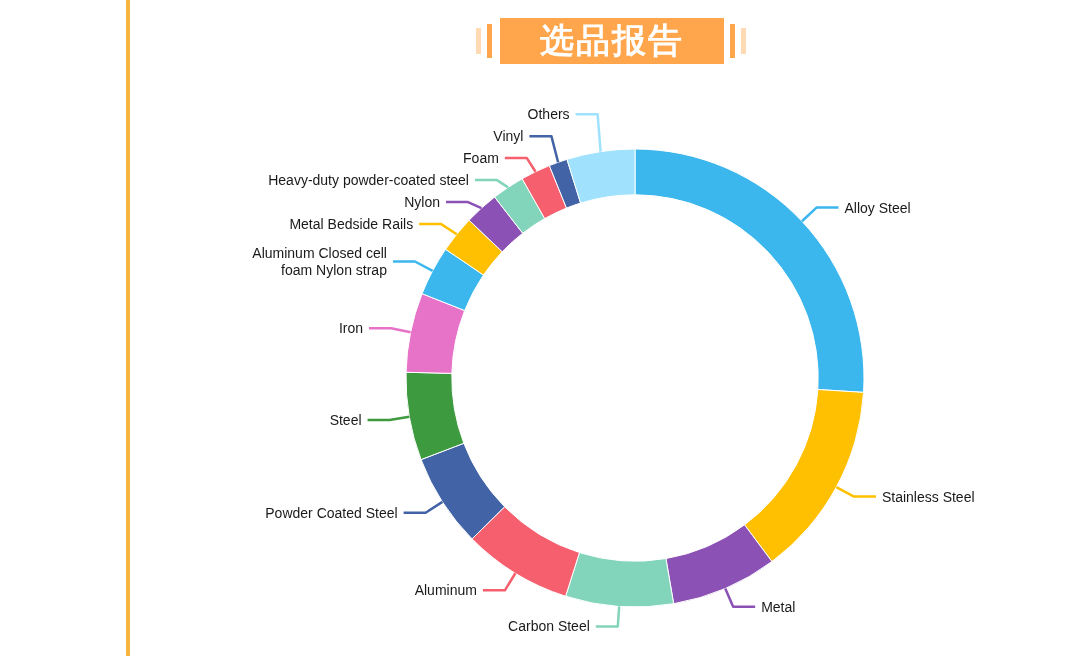  Describe the element at coordinates (877, 207) in the screenshot. I see `slice-label: Alloy Steel` at that location.